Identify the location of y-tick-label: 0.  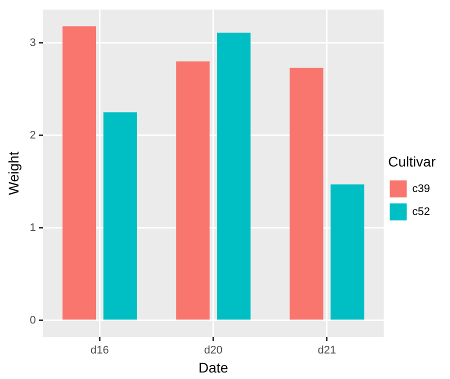
(33, 320).